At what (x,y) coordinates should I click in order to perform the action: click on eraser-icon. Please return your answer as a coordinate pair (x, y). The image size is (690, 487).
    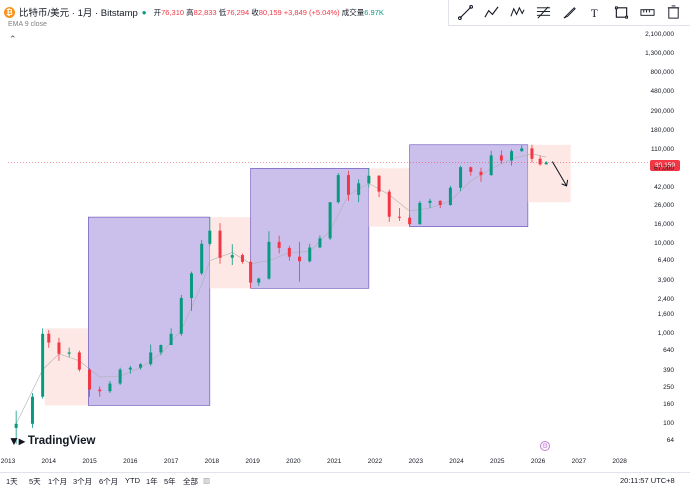
    Looking at the image, I should click on (674, 13).